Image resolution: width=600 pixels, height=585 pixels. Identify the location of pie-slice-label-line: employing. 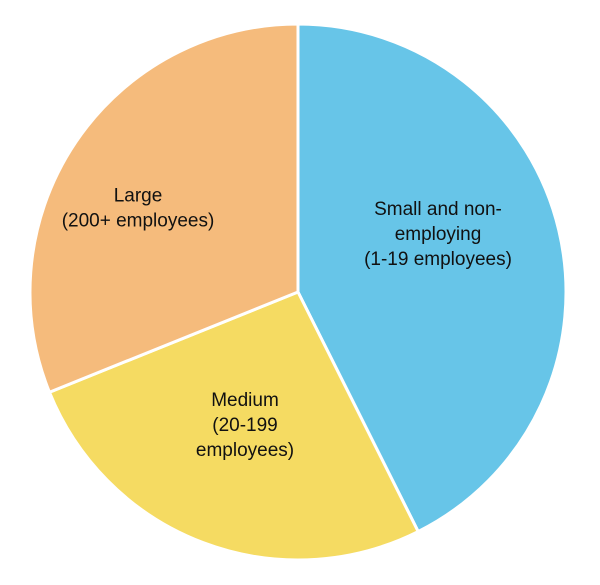
(438, 234).